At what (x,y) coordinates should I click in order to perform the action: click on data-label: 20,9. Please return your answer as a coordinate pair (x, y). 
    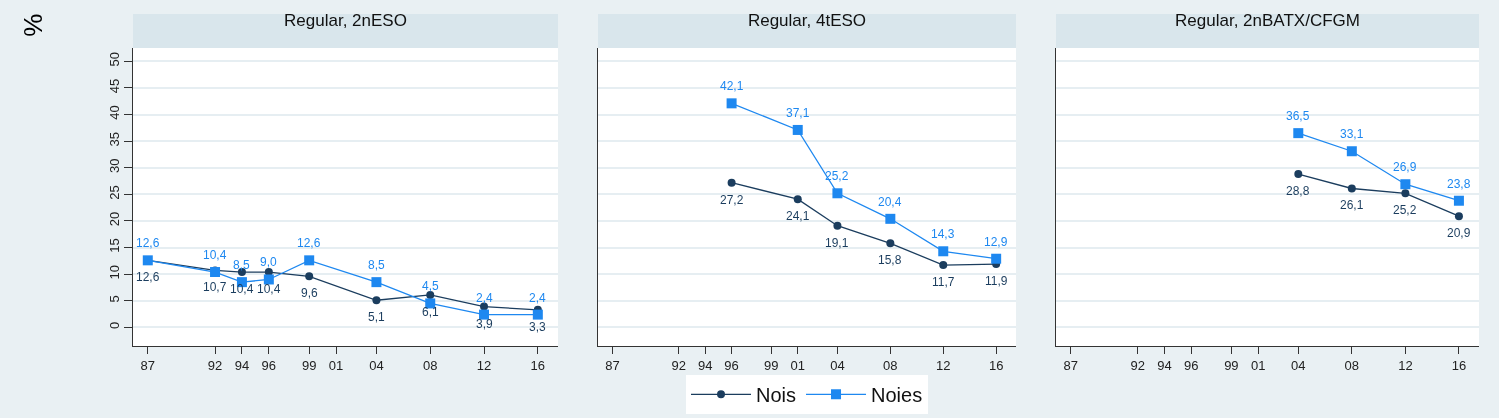
    Looking at the image, I should click on (1459, 233).